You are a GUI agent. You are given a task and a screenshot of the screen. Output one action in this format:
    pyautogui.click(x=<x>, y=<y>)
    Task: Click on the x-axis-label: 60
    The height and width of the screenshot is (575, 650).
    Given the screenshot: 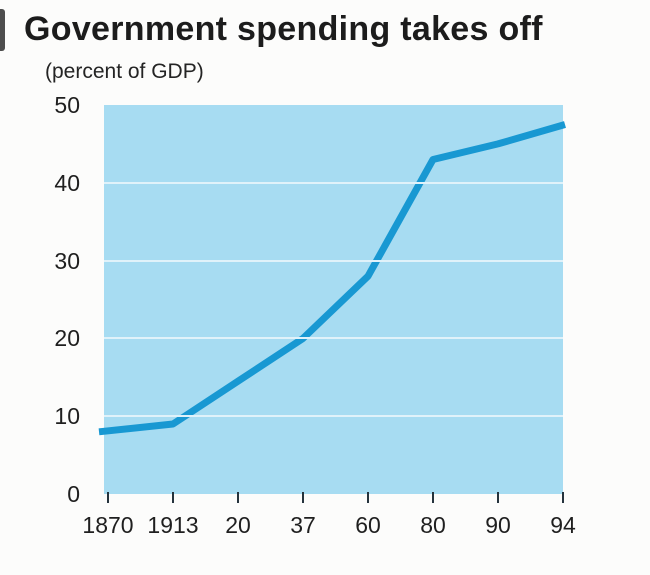 What is the action you would take?
    pyautogui.click(x=368, y=525)
    